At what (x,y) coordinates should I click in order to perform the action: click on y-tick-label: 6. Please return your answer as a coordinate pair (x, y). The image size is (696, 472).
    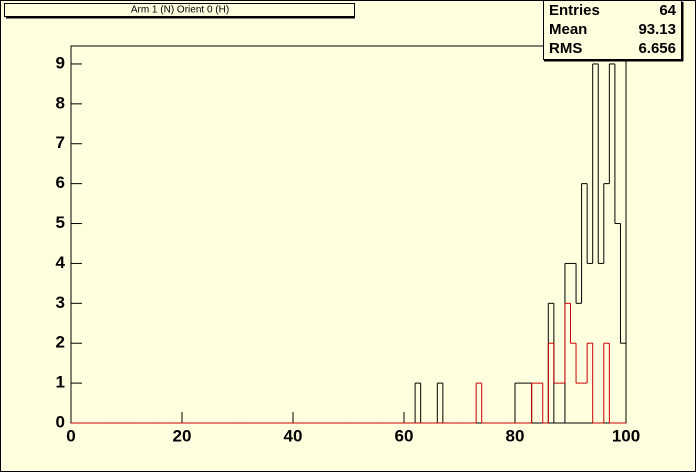
    Looking at the image, I should click on (60, 182).